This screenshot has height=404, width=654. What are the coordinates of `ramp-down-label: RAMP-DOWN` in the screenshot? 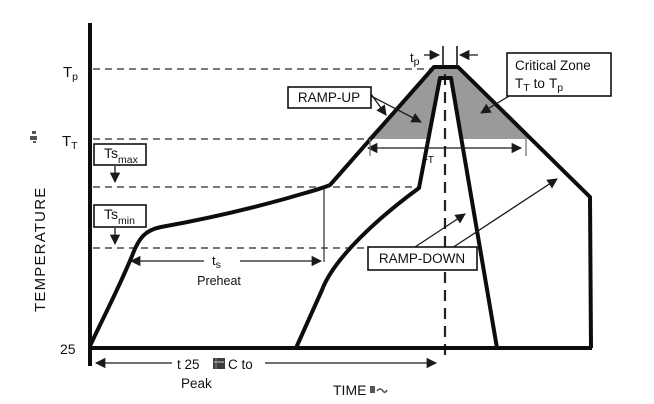 It's located at (422, 258).